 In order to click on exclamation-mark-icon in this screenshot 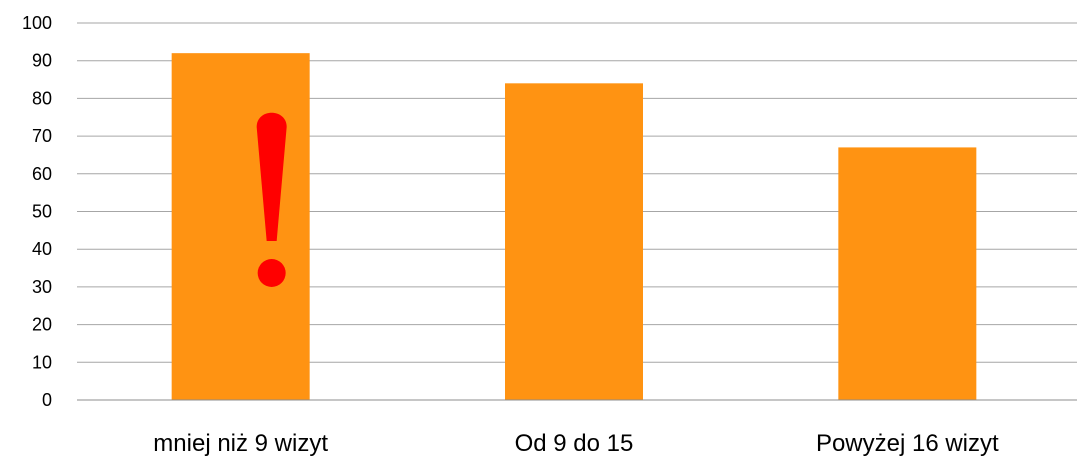, I will do `click(271, 199)`.